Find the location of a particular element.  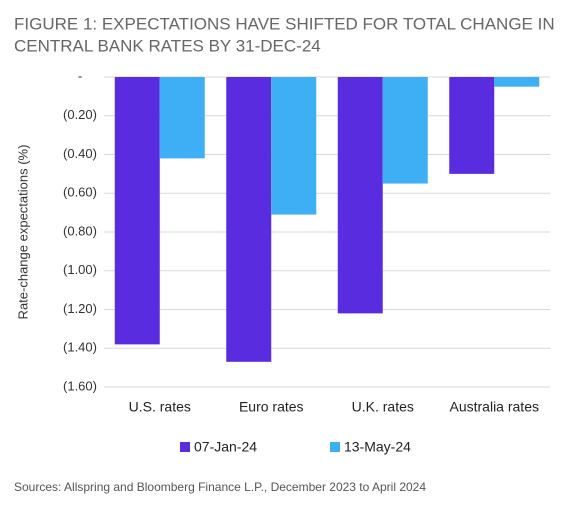

y-tick-label: (1.40) is located at coordinates (80, 347).